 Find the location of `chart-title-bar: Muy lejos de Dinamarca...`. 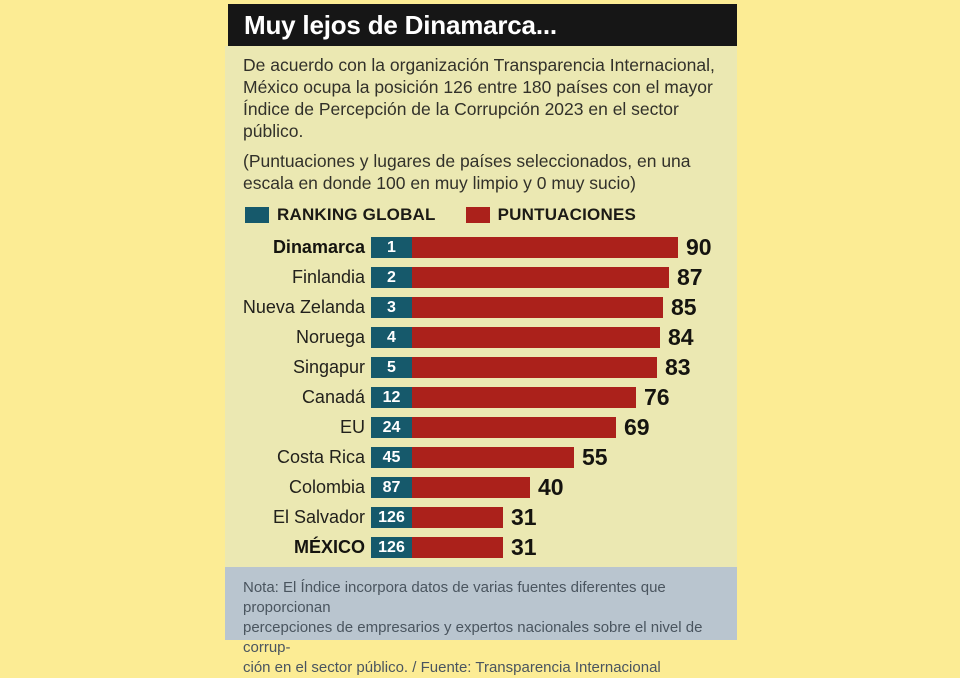

chart-title-bar: Muy lejos de Dinamarca... is located at coordinates (482, 25).